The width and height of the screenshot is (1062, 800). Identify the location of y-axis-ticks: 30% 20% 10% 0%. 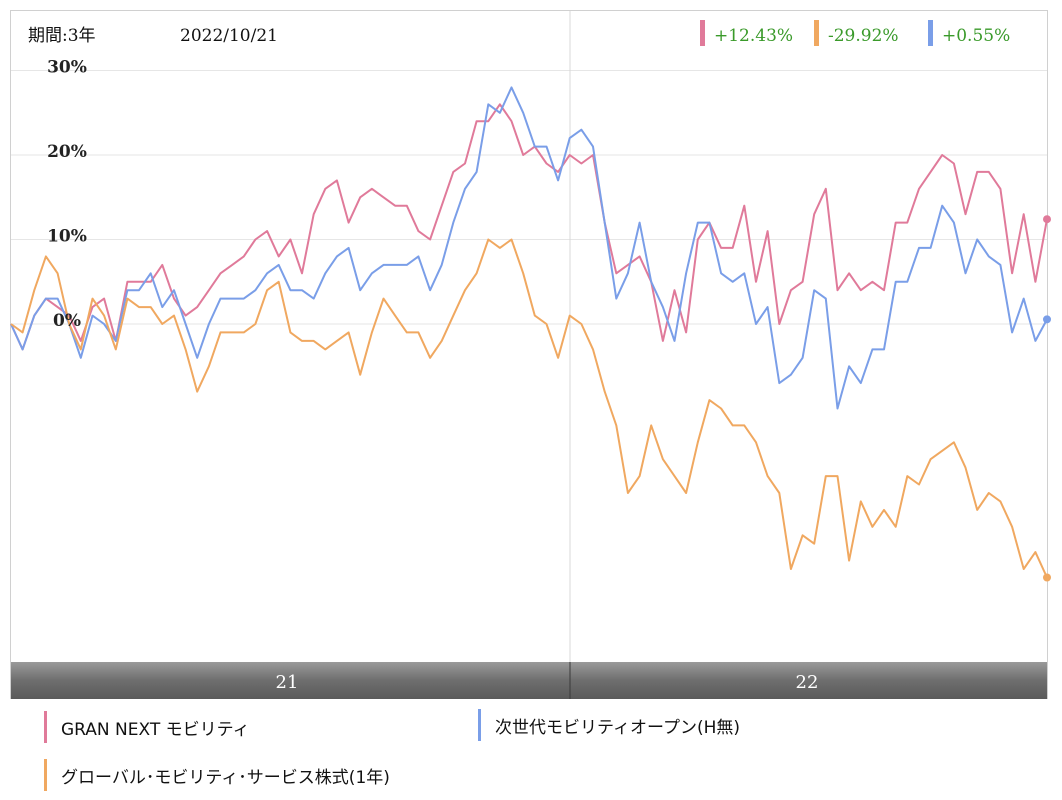
(67, 195).